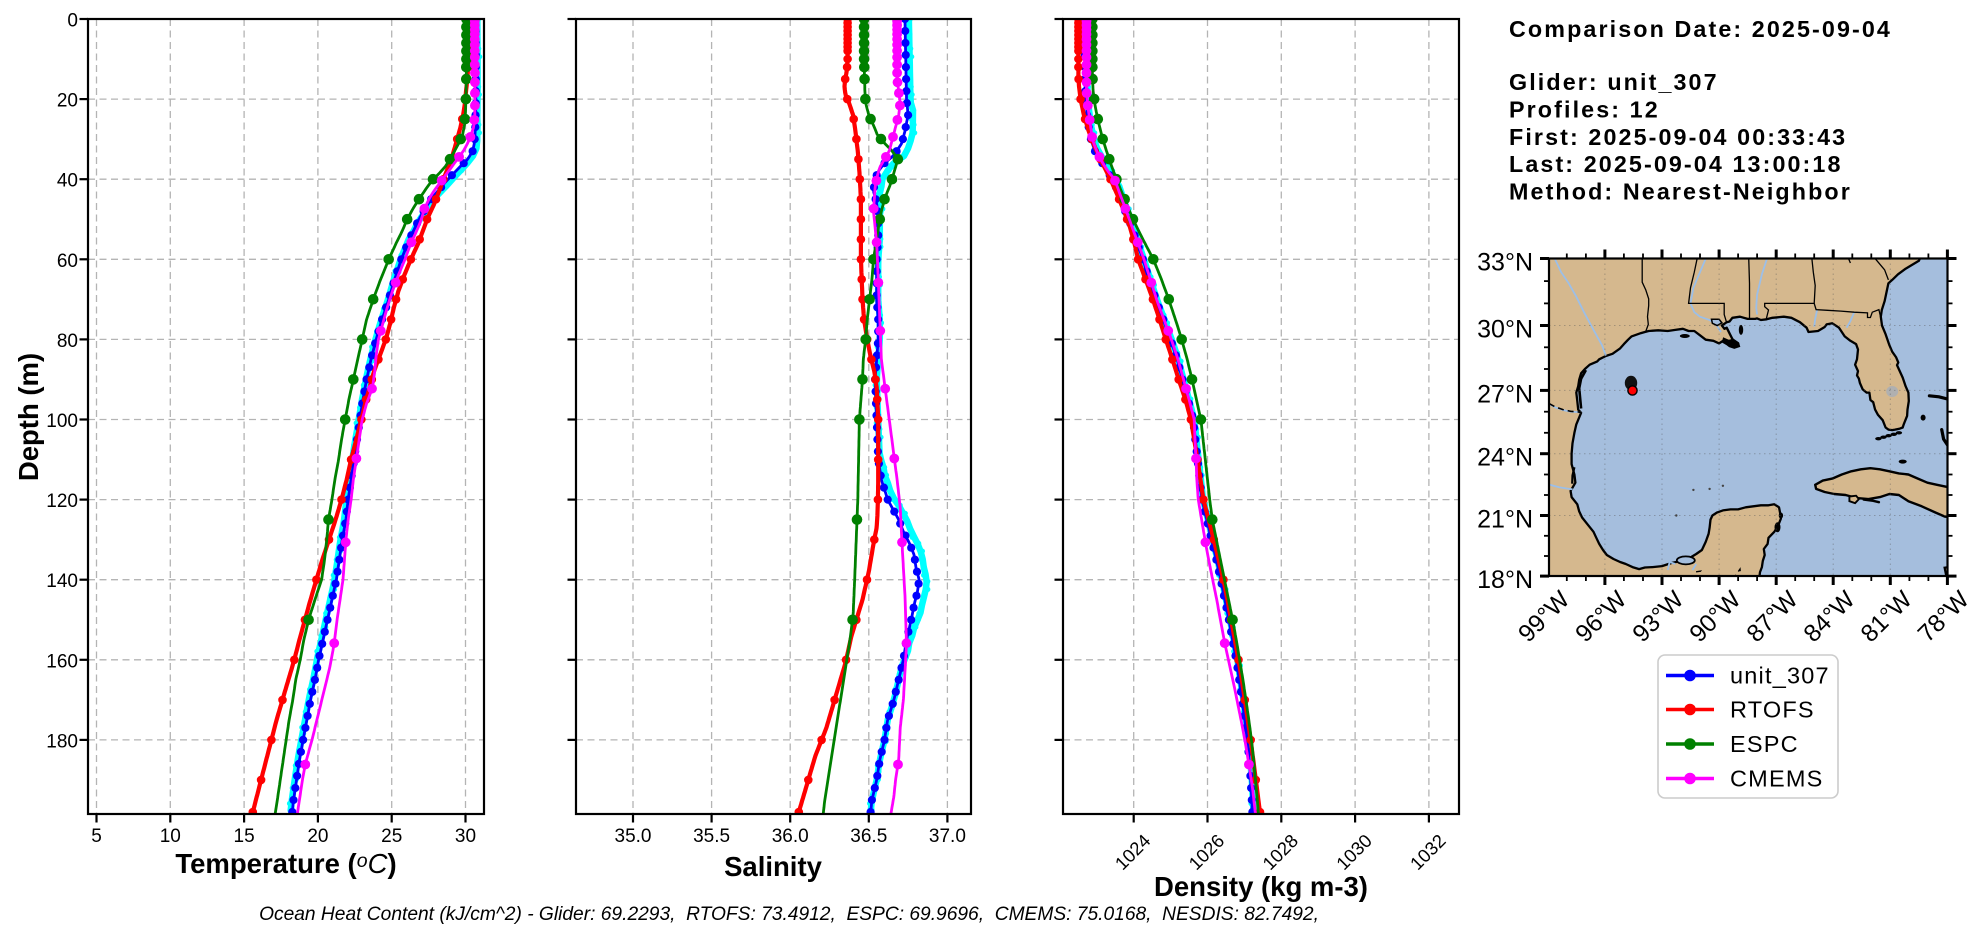 The width and height of the screenshot is (1987, 939). I want to click on svg-text: Glider: unit_307, so click(1614, 82).